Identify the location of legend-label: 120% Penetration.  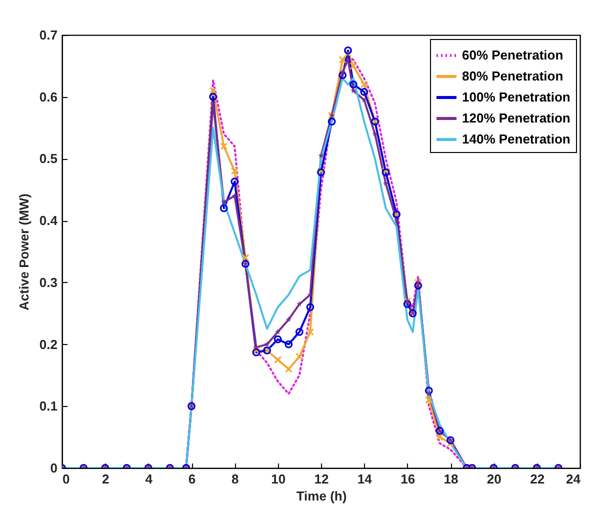
(516, 118).